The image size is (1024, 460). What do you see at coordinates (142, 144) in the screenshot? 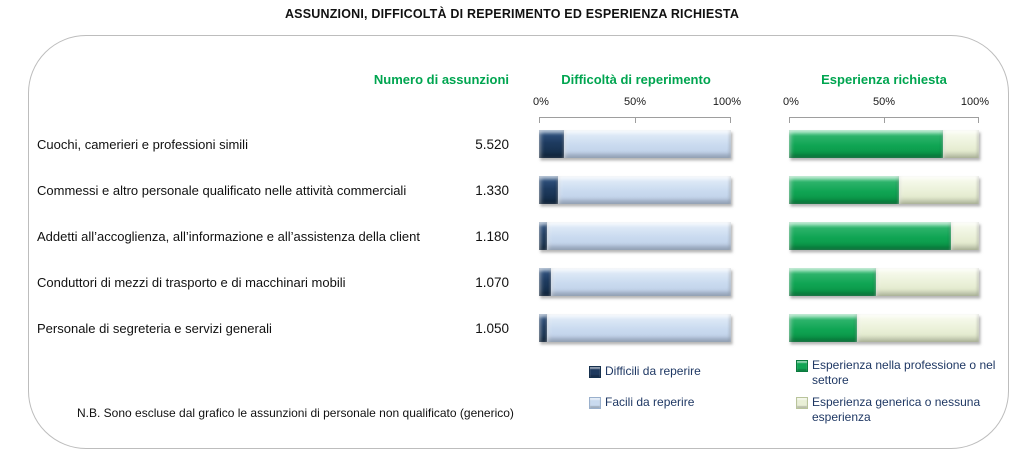
I see `row-label: Cuochi, camerieri e professioni simili` at bounding box center [142, 144].